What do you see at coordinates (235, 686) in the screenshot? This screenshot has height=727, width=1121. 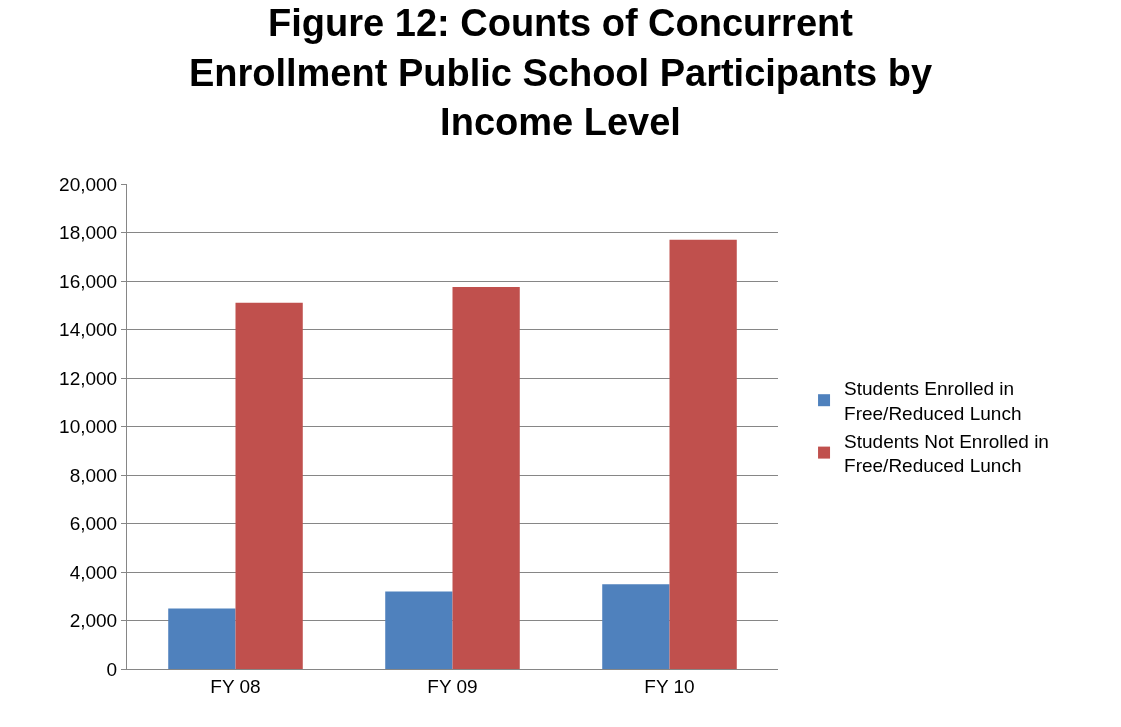 I see `x-tick-label: FY 08` at bounding box center [235, 686].